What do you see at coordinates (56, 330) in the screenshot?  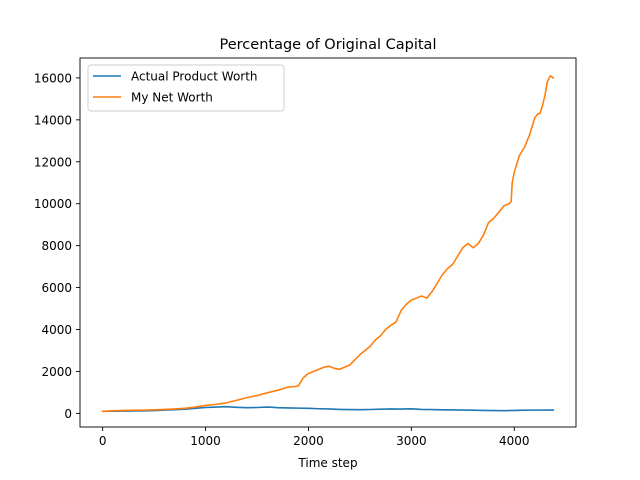 I see `y-tick-label-2: 4000` at bounding box center [56, 330].